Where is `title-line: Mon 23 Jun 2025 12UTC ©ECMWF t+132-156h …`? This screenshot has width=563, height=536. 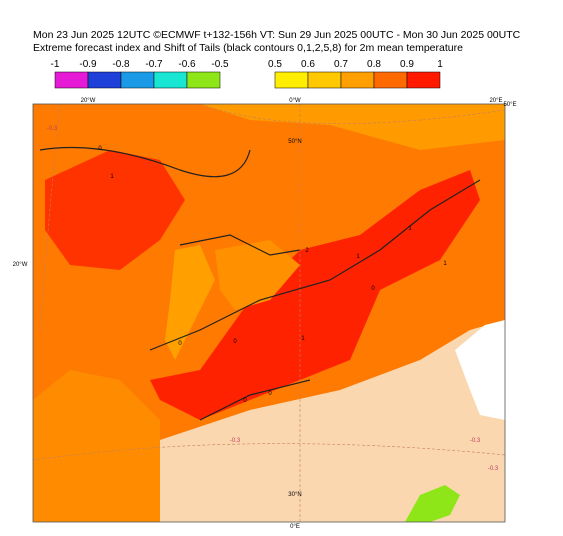
title-line: Mon 23 Jun 2025 12UTC ©ECMWF t+132-156h … is located at coordinates (277, 35).